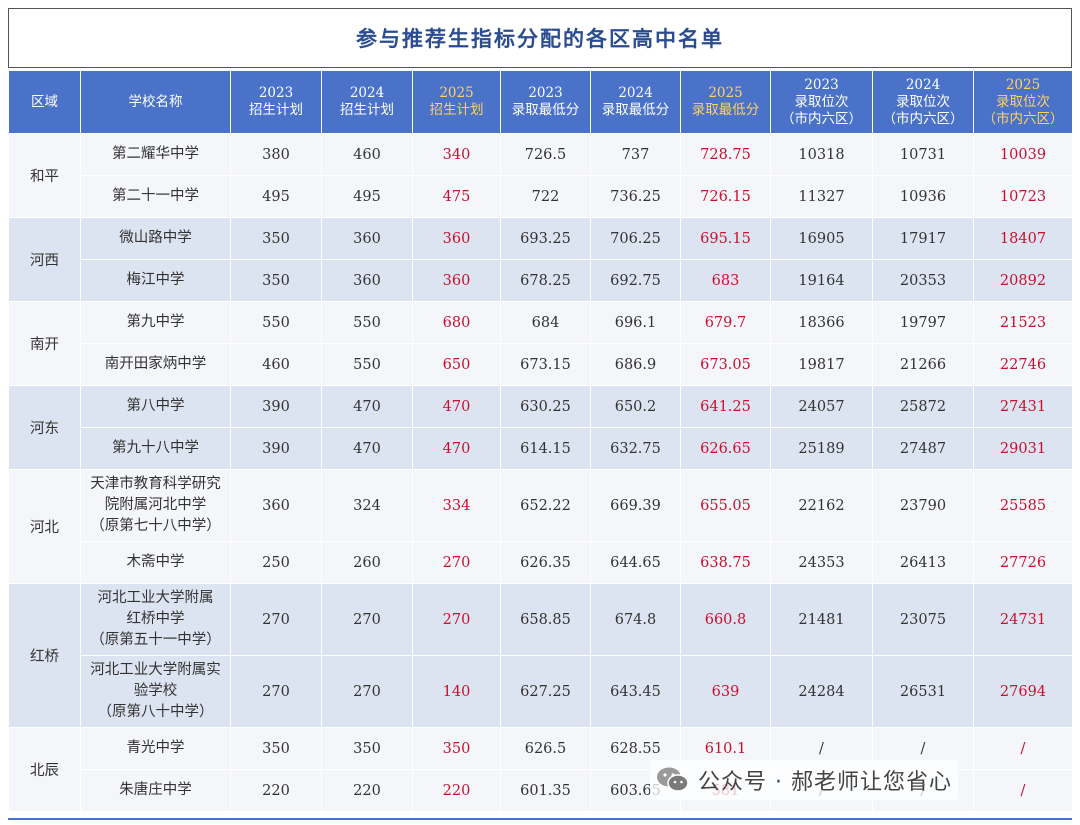 Image resolution: width=1080 pixels, height=825 pixels. I want to click on school-name-line: 验学校, so click(155, 691).